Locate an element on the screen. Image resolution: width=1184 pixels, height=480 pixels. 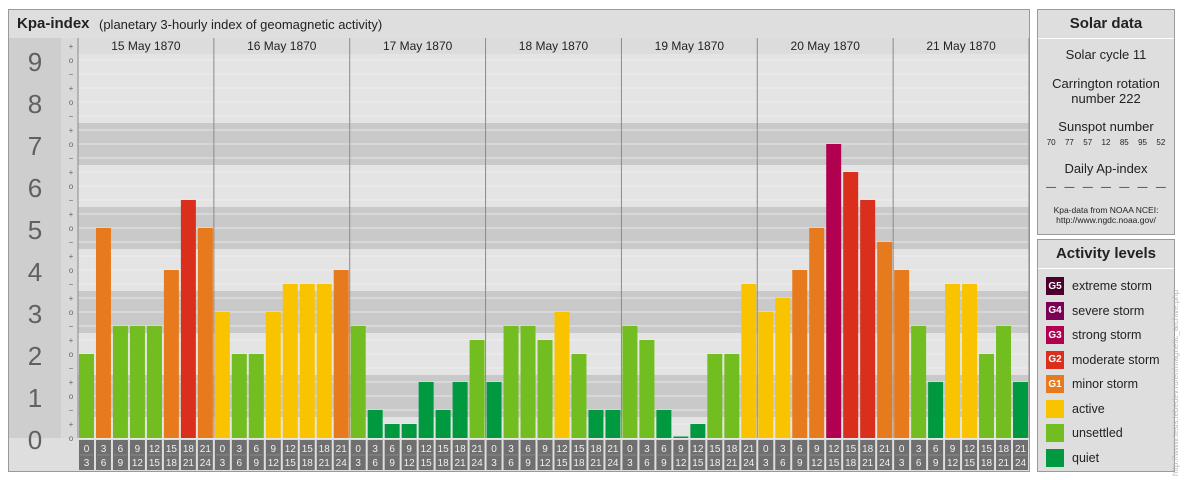
legend-item: active is located at coordinates (1106, 409).